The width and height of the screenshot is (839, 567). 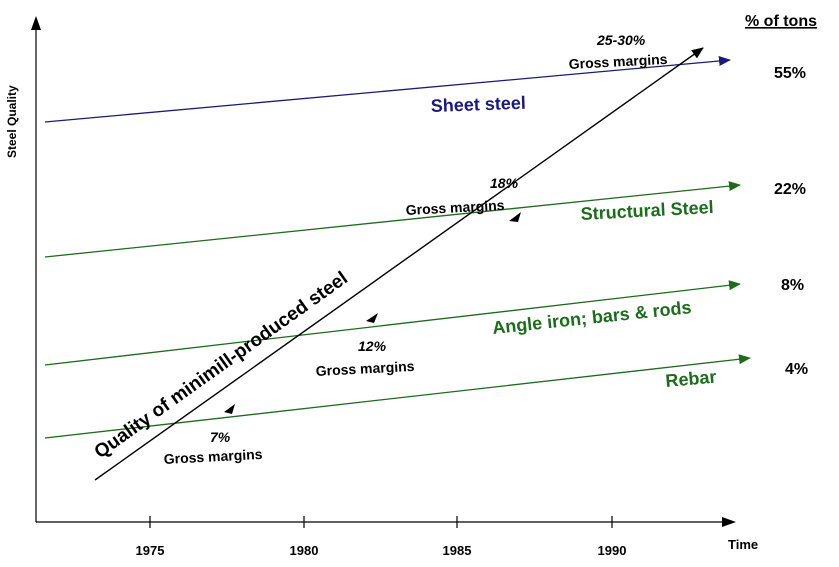 What do you see at coordinates (381, 522) in the screenshot?
I see `x-ticks` at bounding box center [381, 522].